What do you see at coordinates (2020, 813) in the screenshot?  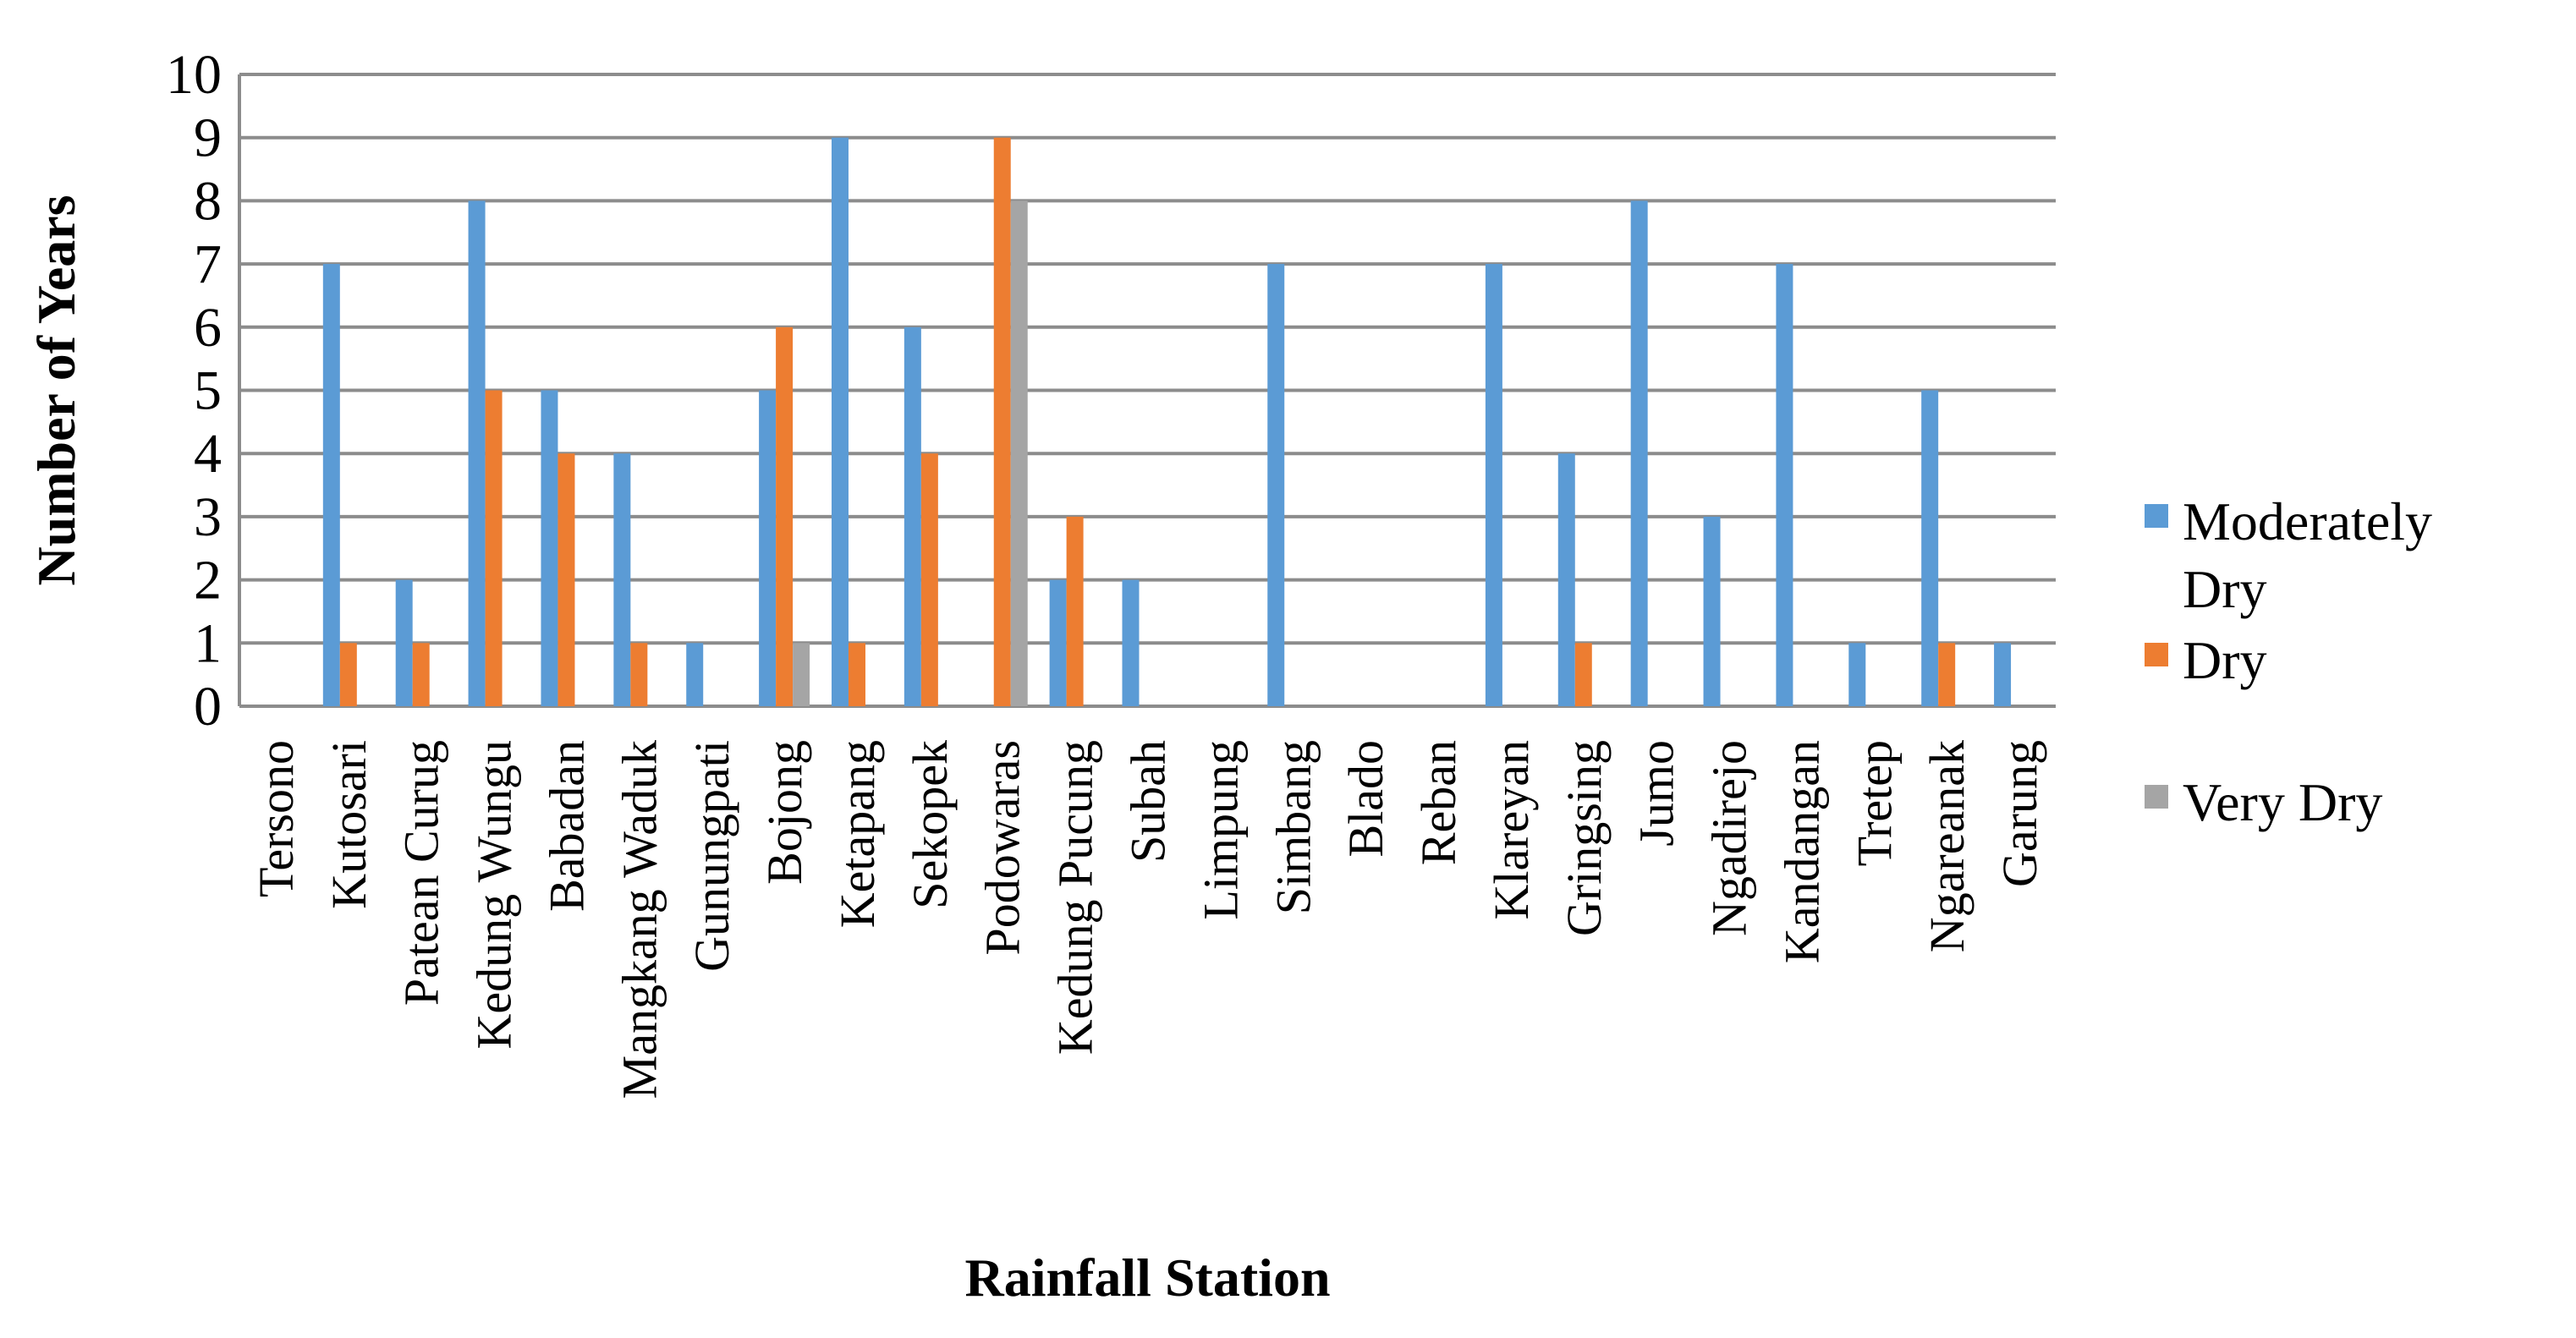 I see `x-tick-label: Garung` at bounding box center [2020, 813].